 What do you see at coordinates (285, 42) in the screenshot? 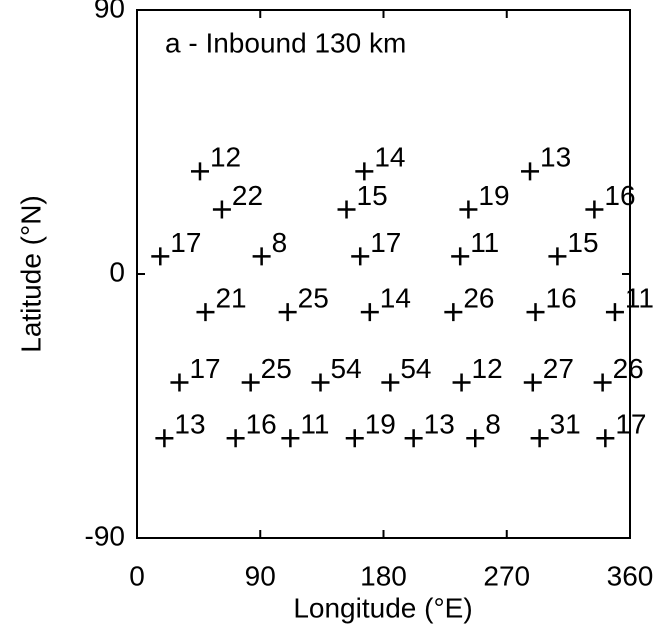
I see `chart-title: a - Inbound 130 km` at bounding box center [285, 42].